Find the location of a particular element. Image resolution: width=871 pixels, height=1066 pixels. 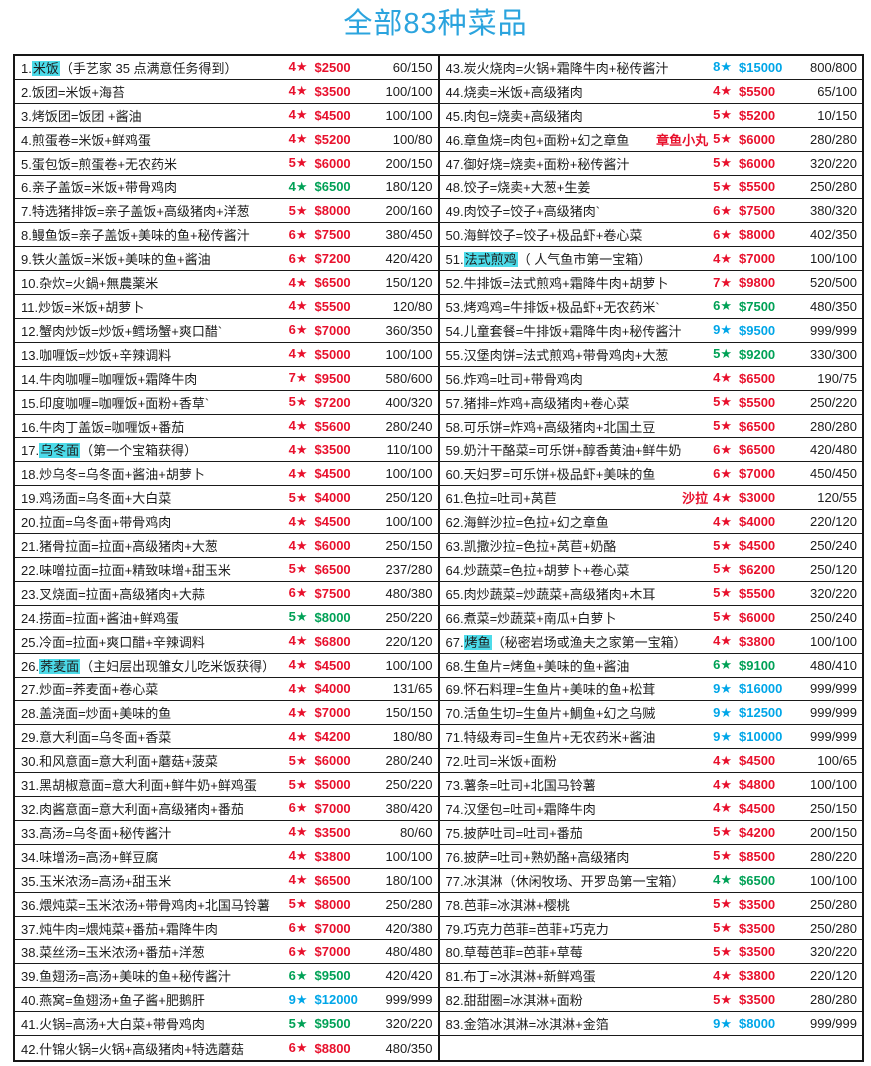

stock-ratio: 400/320 is located at coordinates (409, 402).